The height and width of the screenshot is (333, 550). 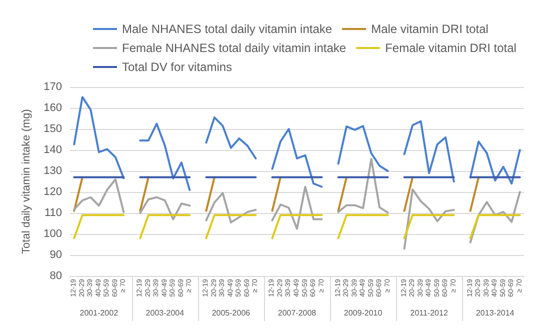 What do you see at coordinates (429, 29) in the screenshot?
I see `legend-label: Male vitamin DRI total` at bounding box center [429, 29].